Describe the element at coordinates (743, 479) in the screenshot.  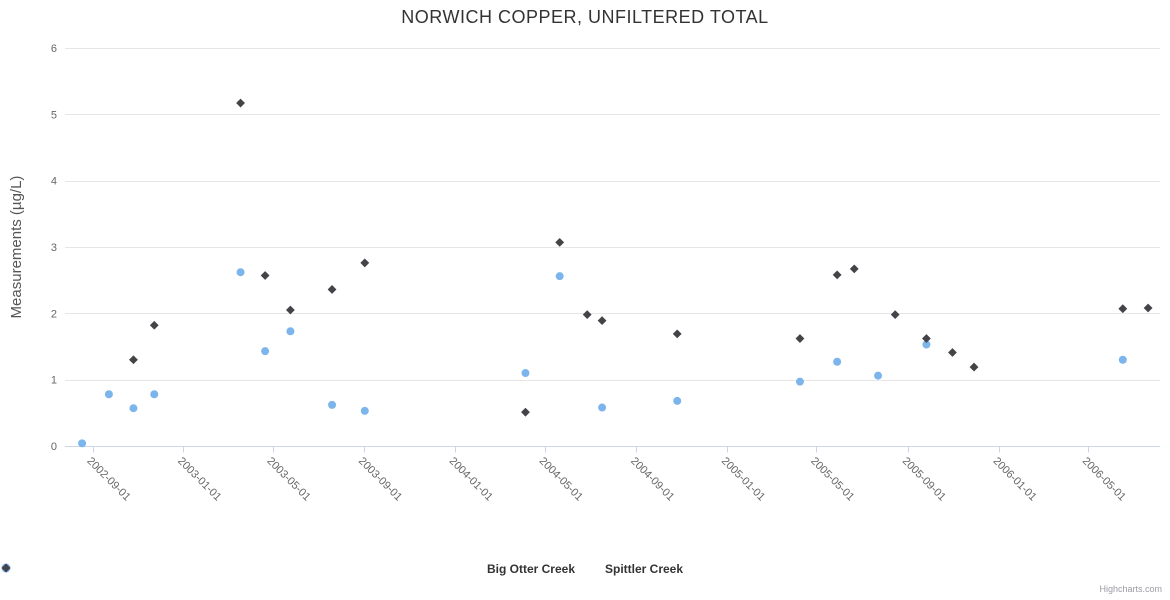
I see `x-axis-tick-label: 2005-01-01` at that location.